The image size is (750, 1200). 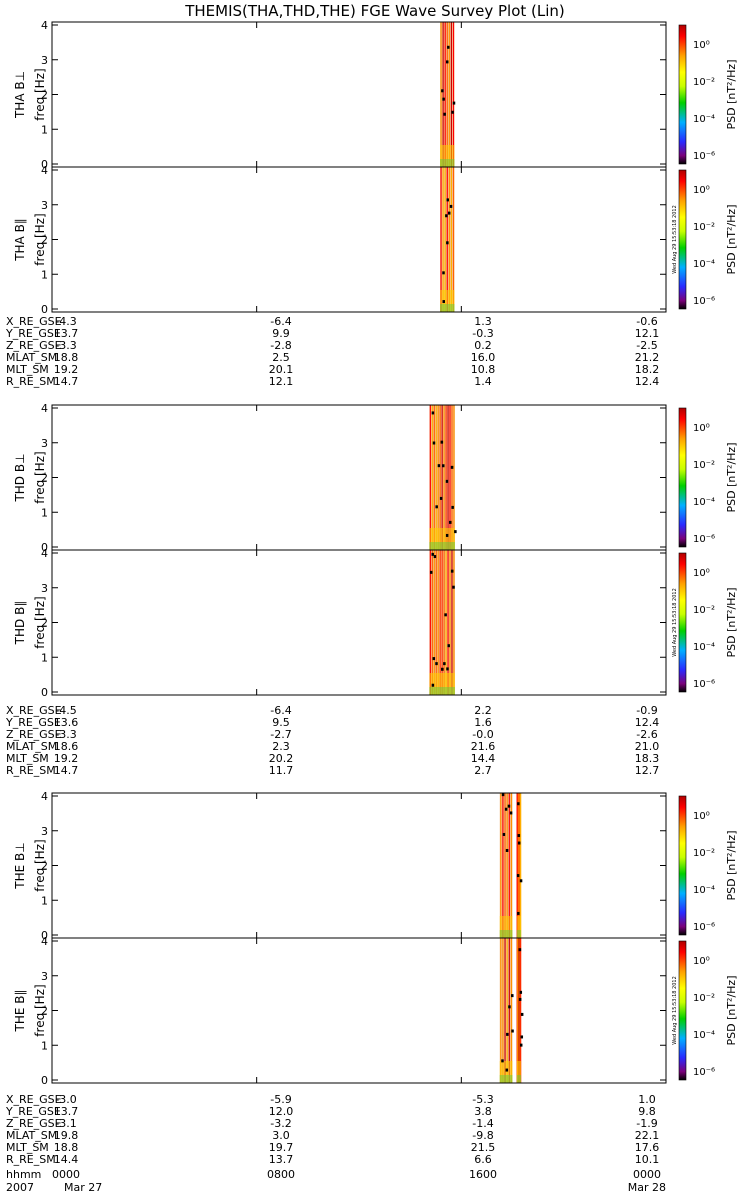 What do you see at coordinates (701, 45) in the screenshot?
I see `colorbar-tick-label: 10⁰` at bounding box center [701, 45].